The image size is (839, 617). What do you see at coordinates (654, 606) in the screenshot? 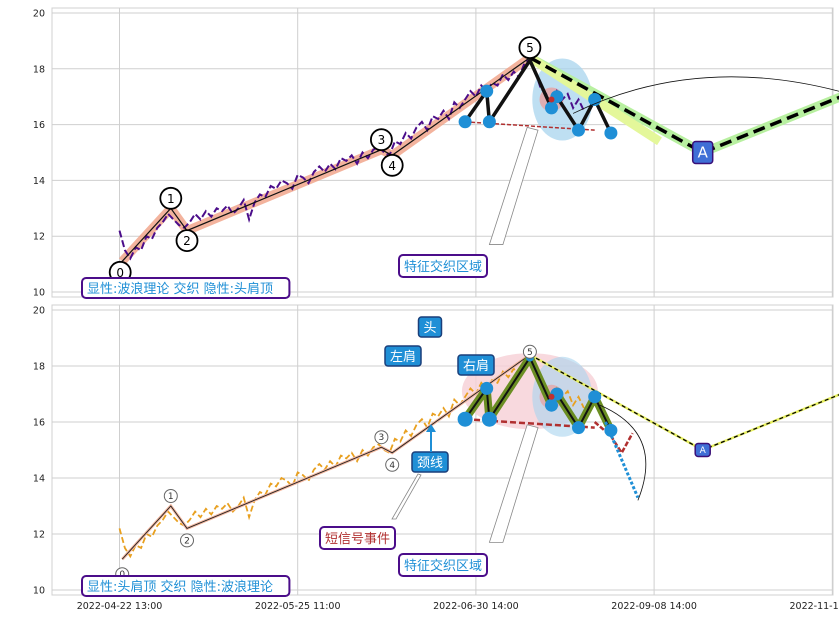
I see `x-tick-label: 2022-09-08 14:00` at bounding box center [654, 606].